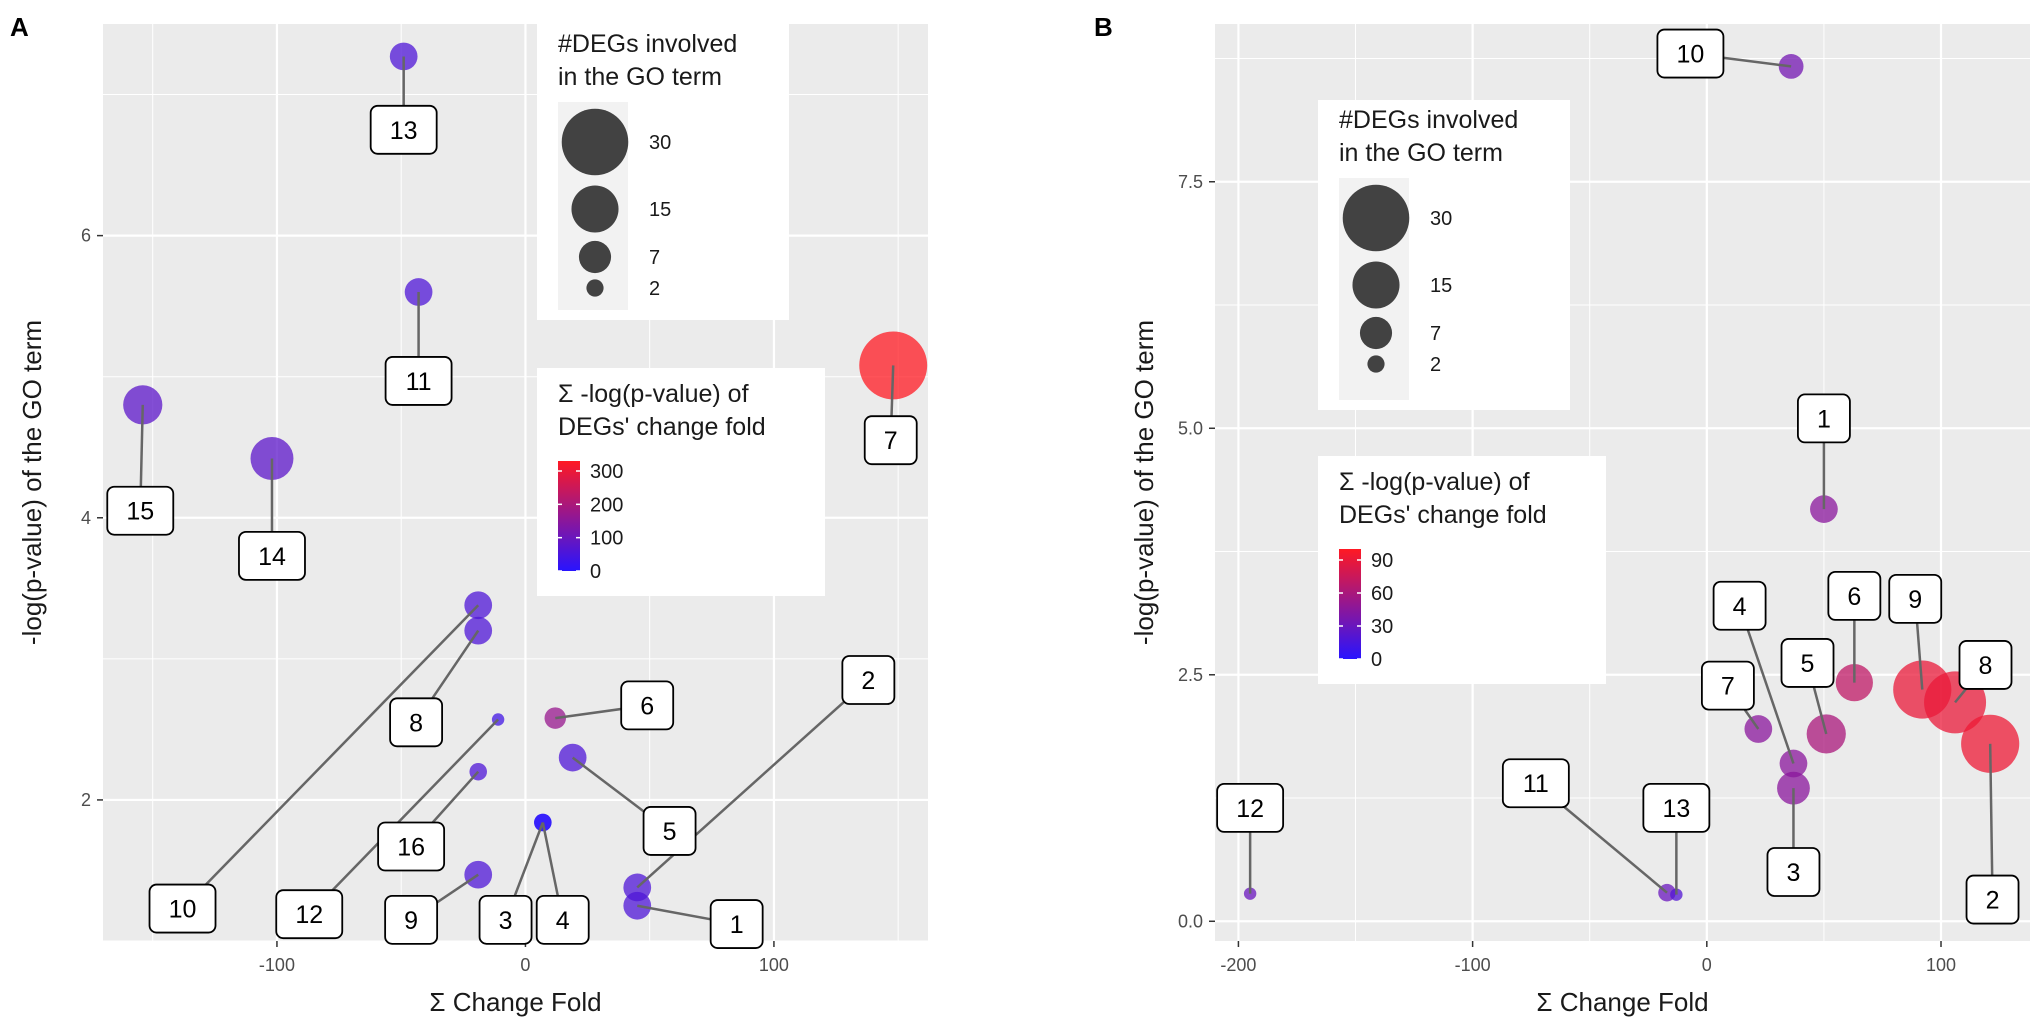  I want to click on point-label: 2, so click(1993, 901).